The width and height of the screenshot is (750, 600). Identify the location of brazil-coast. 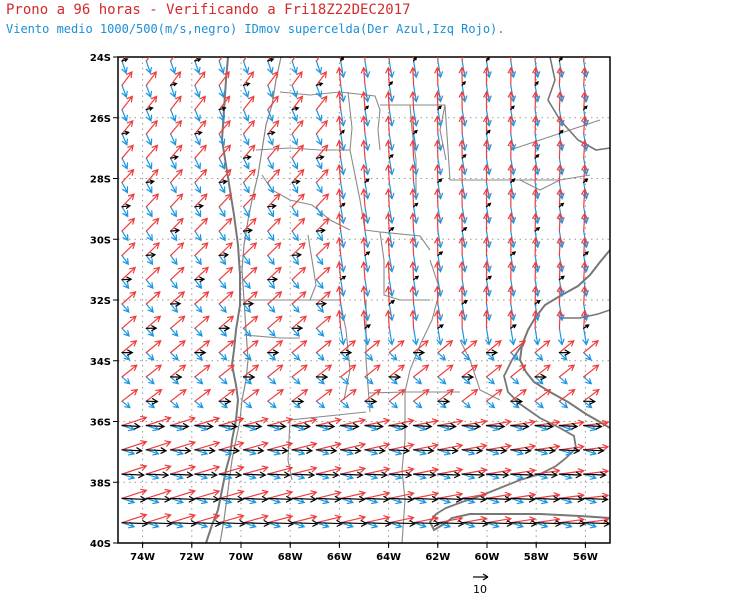
(578, 104).